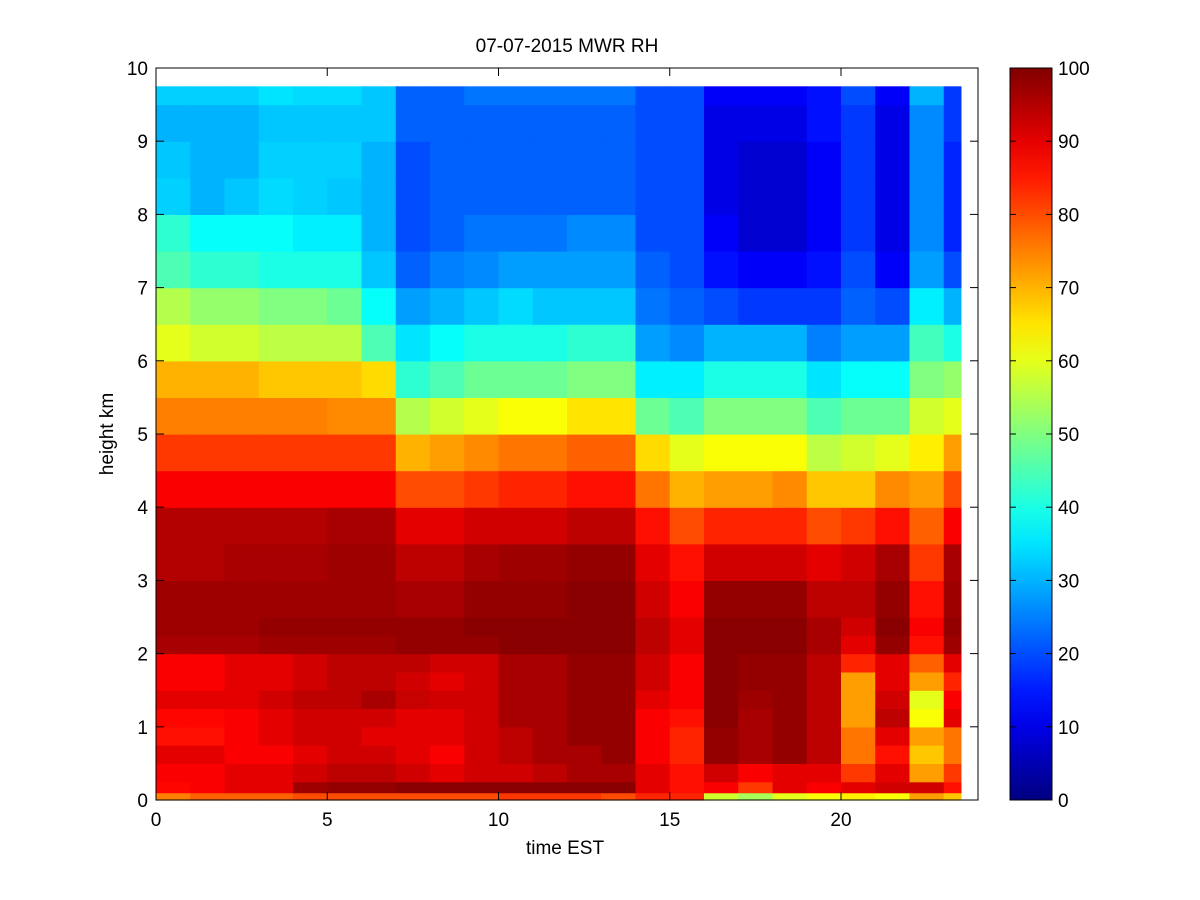 The width and height of the screenshot is (1200, 900). Describe the element at coordinates (1068, 581) in the screenshot. I see `colorbar-tick-label: 30` at that location.